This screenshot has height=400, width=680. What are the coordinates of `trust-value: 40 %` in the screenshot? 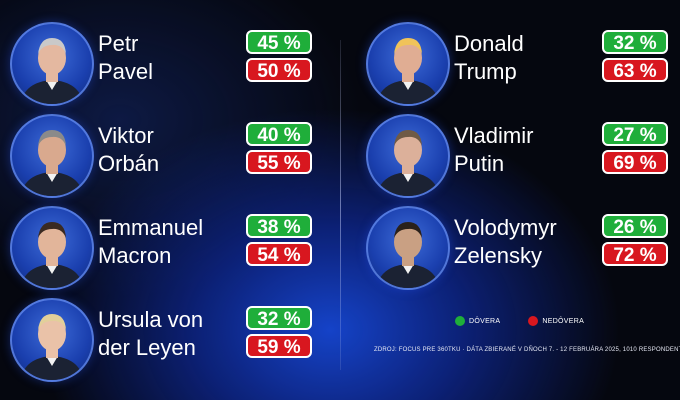 It's located at (279, 134).